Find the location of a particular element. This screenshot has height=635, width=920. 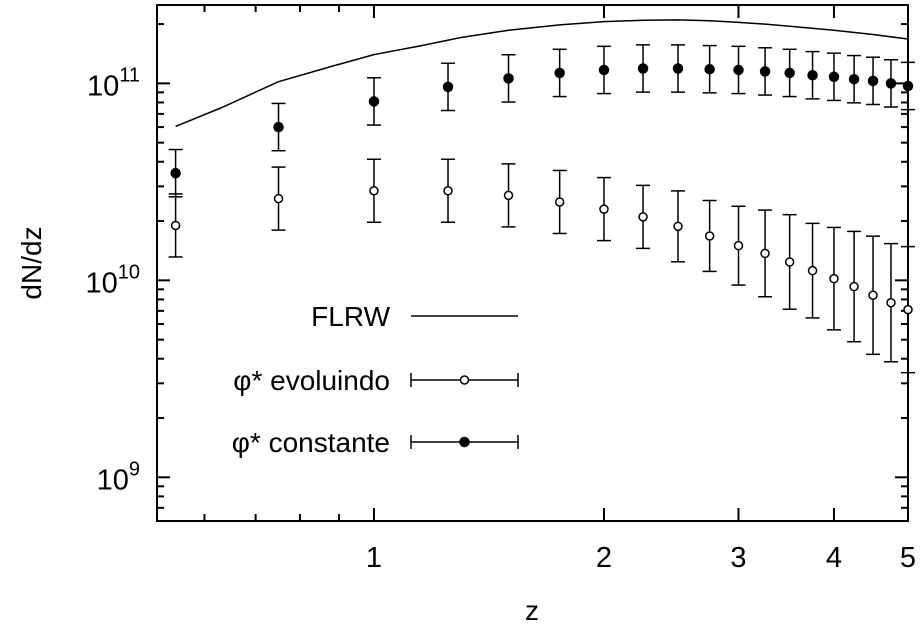

legend-label: FLRW is located at coordinates (350, 316).